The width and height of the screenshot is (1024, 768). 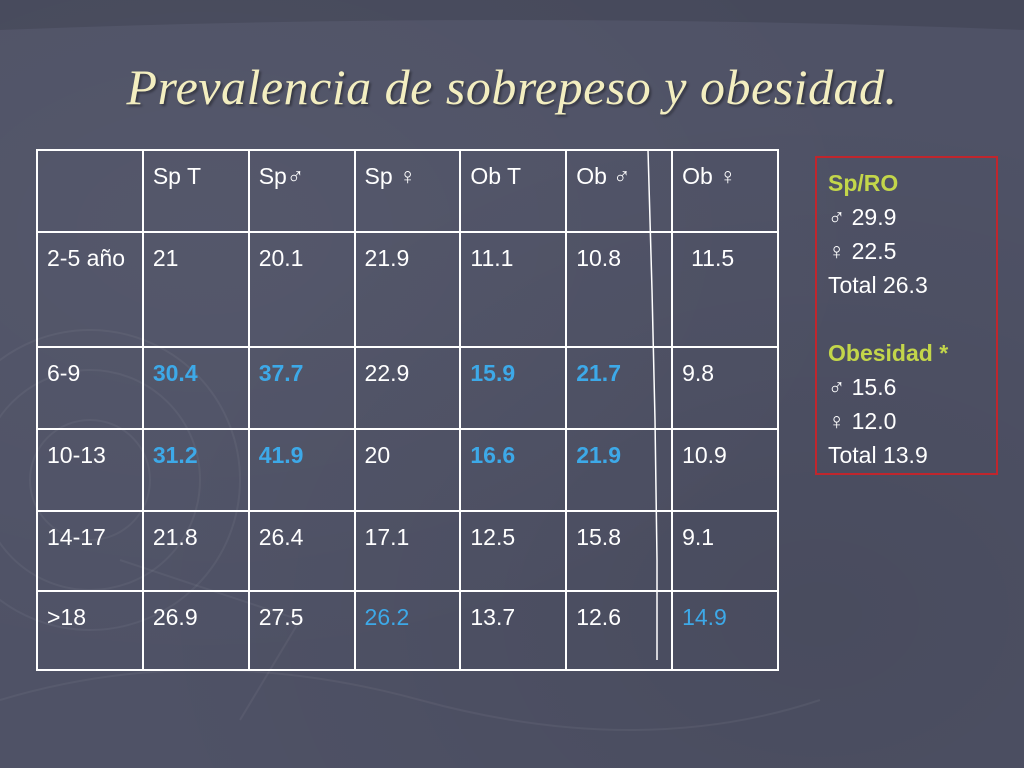 I want to click on table-cell-highlight: 21.7, so click(x=619, y=388).